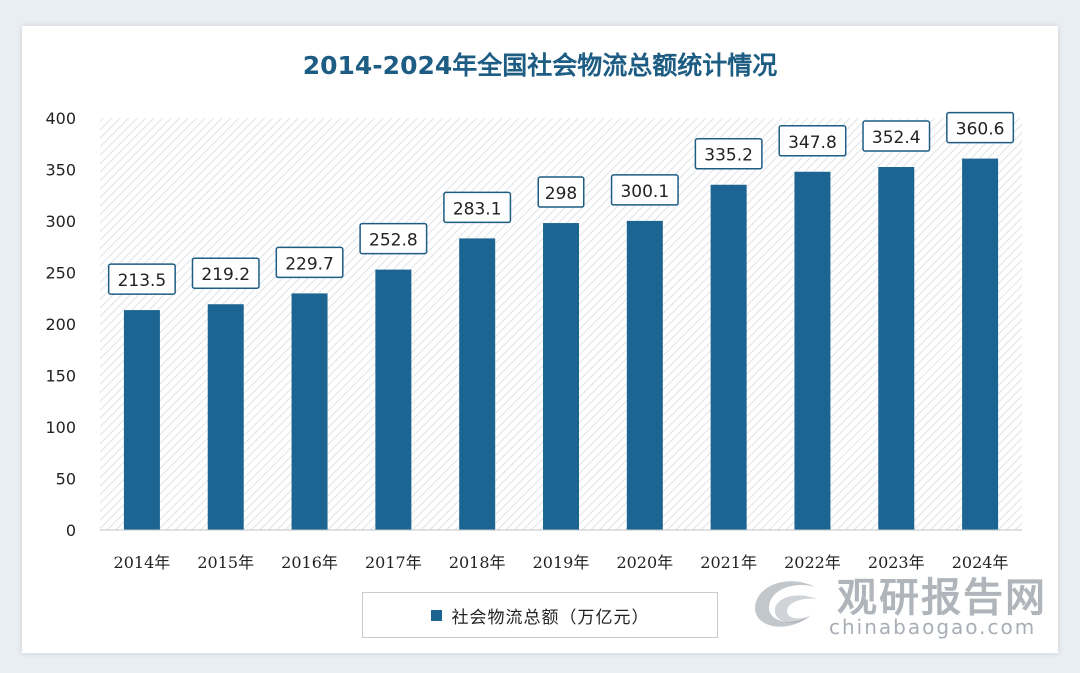 Image resolution: width=1080 pixels, height=673 pixels. I want to click on x-tick-label: 2024年, so click(980, 562).